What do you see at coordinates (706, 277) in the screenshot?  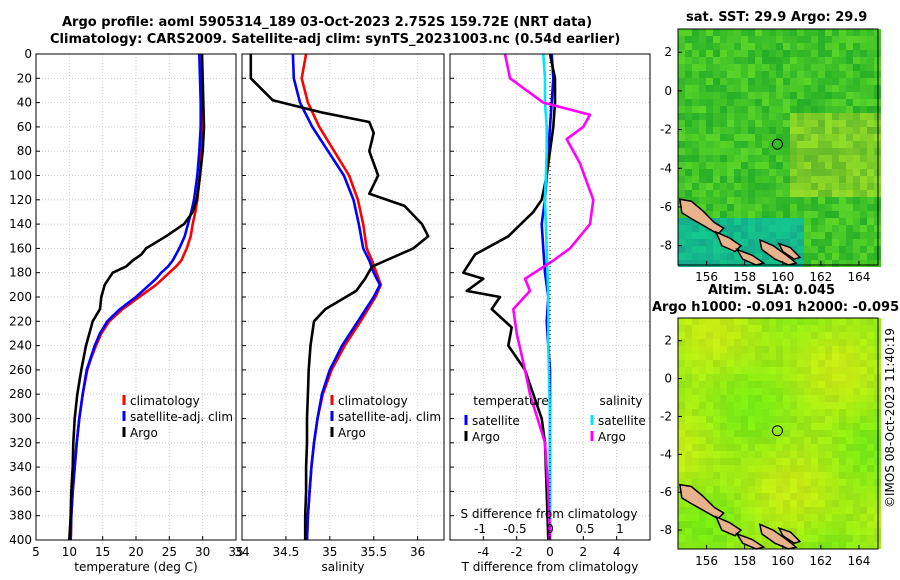 I see `map-x-tick-label: 156` at bounding box center [706, 277].